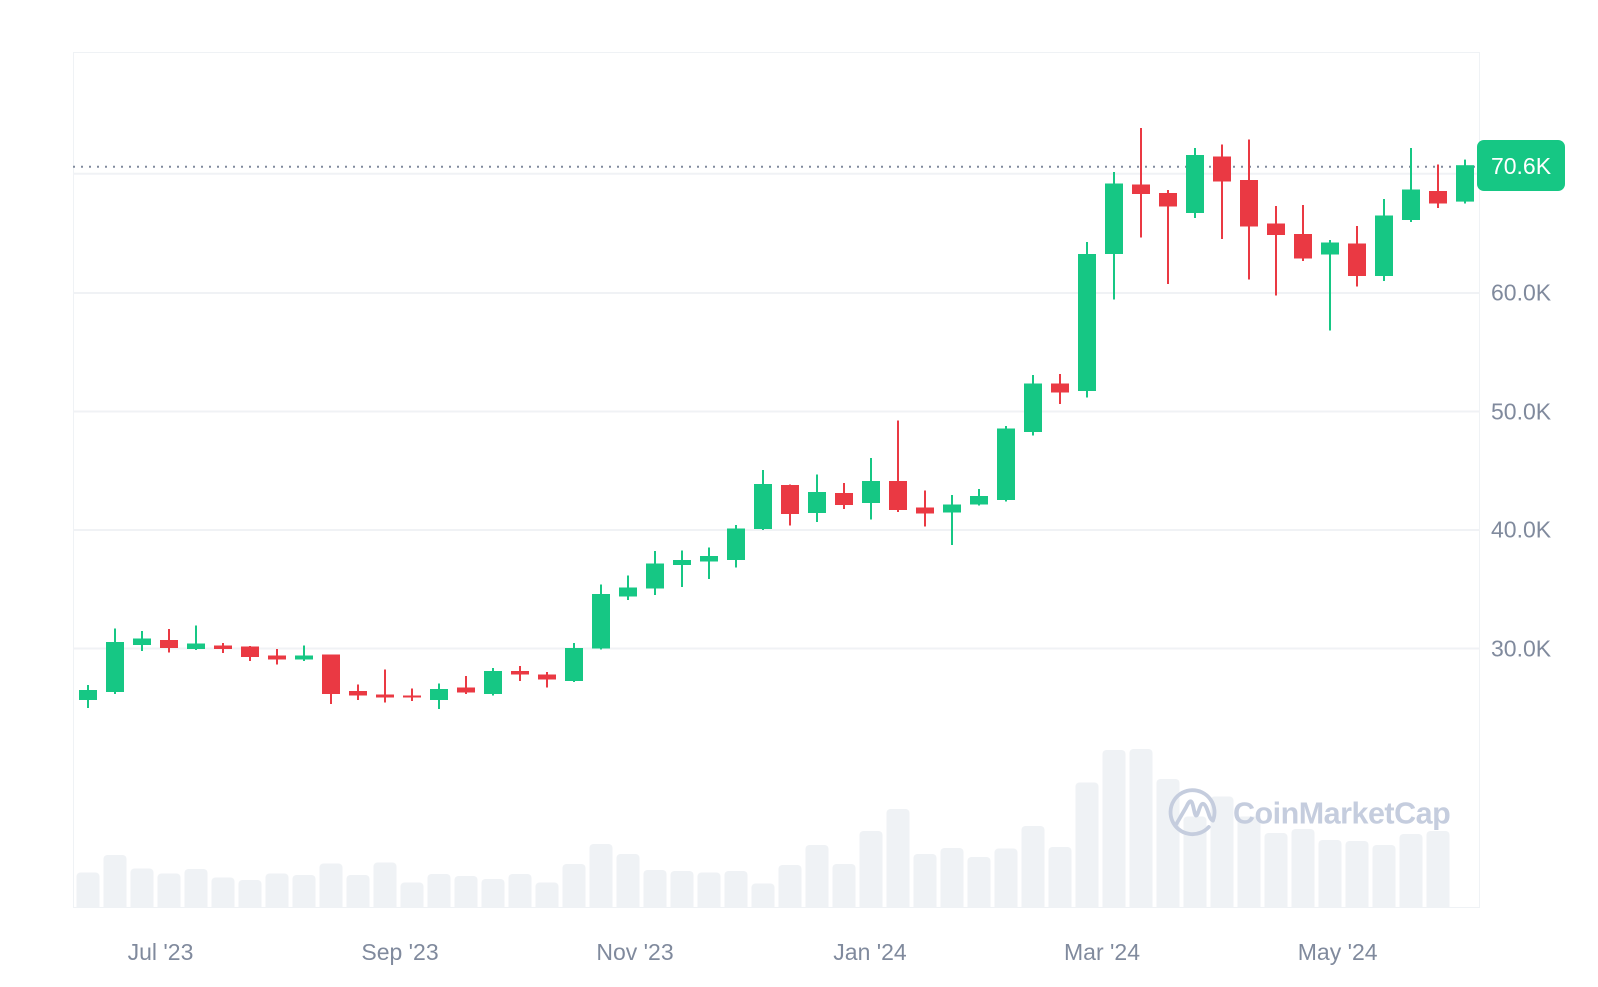 The image size is (1598, 987). I want to click on svg-text: CoinMarketCap, so click(1341, 814).